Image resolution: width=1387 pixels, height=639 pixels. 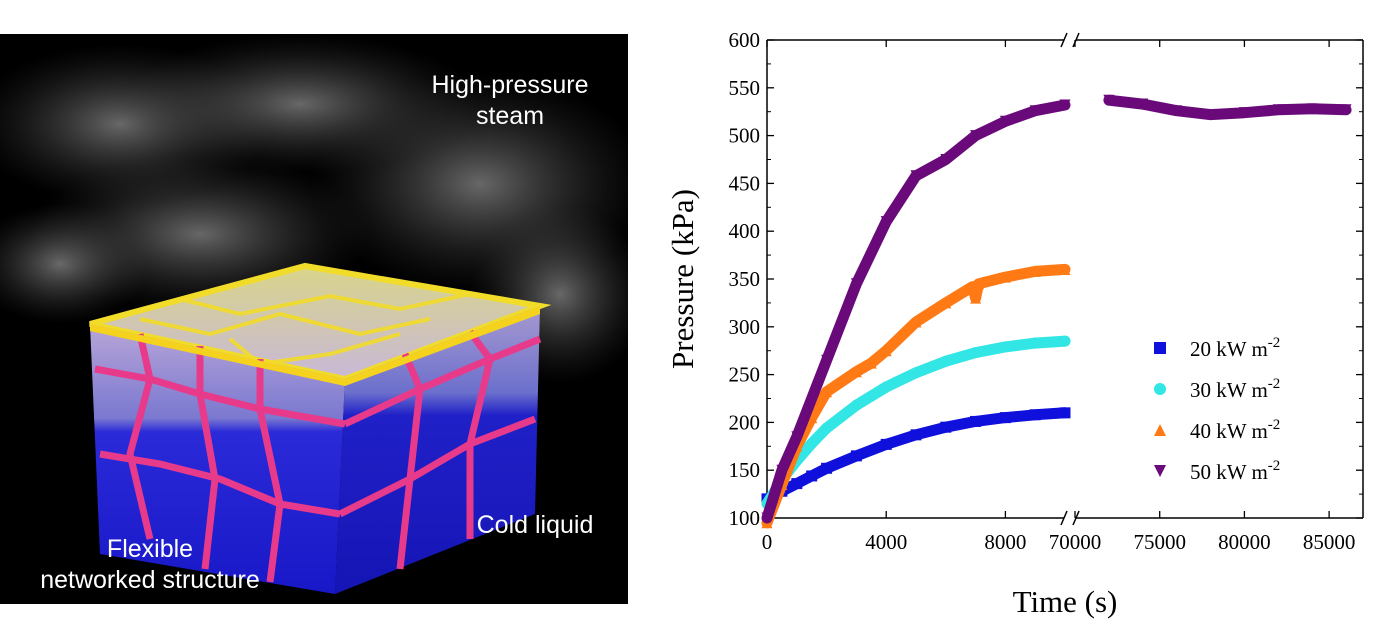 I want to click on y-tick-label: 350, so click(x=745, y=279).